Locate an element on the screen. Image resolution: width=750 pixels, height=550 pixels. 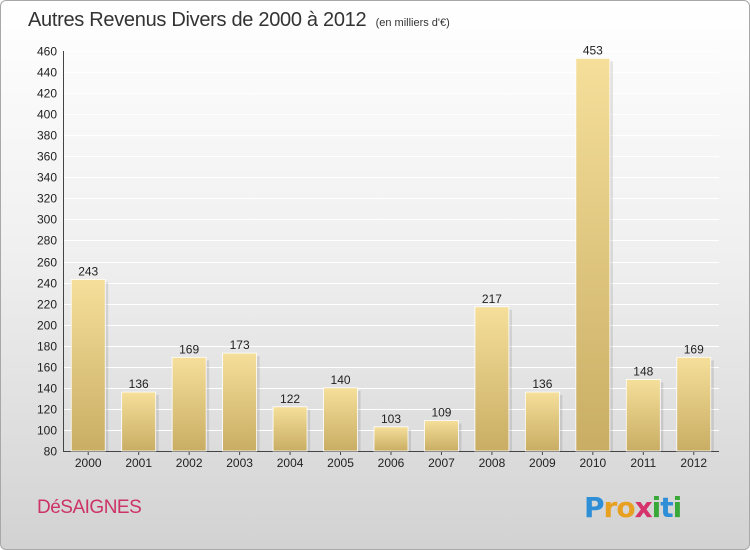
x-tick-label: 2011 is located at coordinates (643, 463).